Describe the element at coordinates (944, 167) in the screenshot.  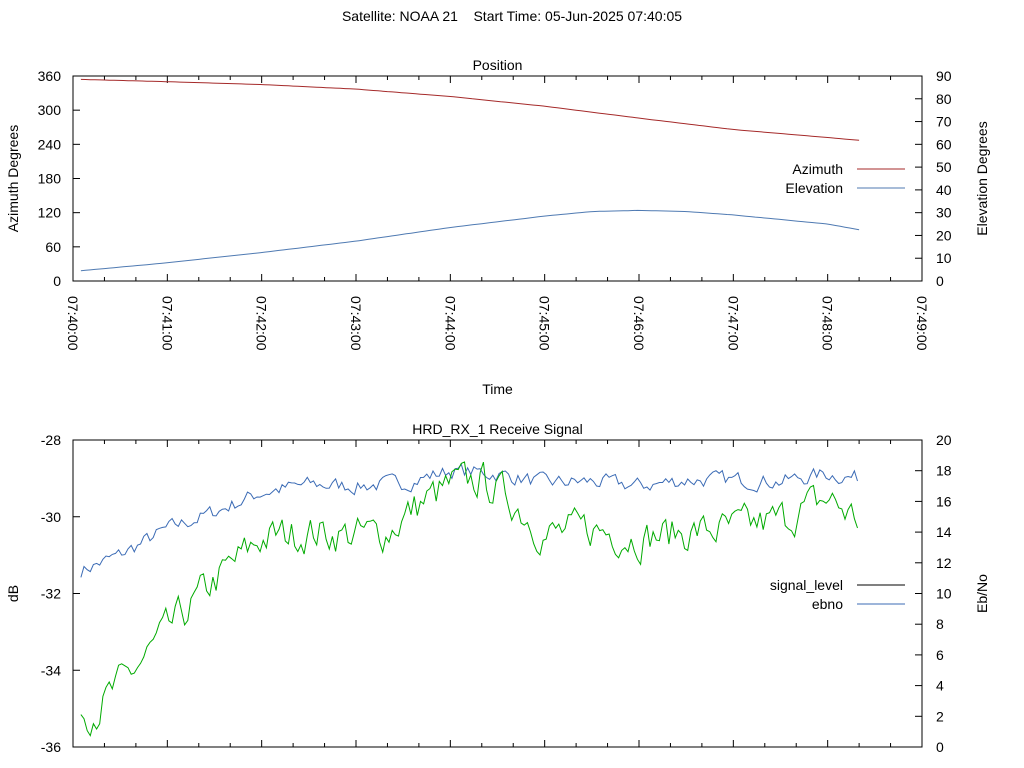
I see `y2-tick-label: 50` at that location.